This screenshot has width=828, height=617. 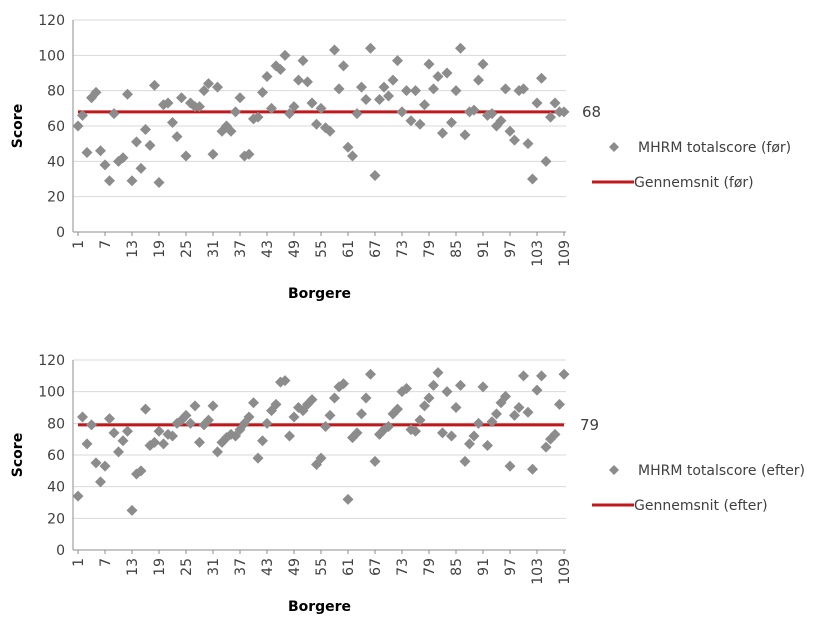 What do you see at coordinates (51, 361) in the screenshot?
I see `y-tick-label: 120` at bounding box center [51, 361].